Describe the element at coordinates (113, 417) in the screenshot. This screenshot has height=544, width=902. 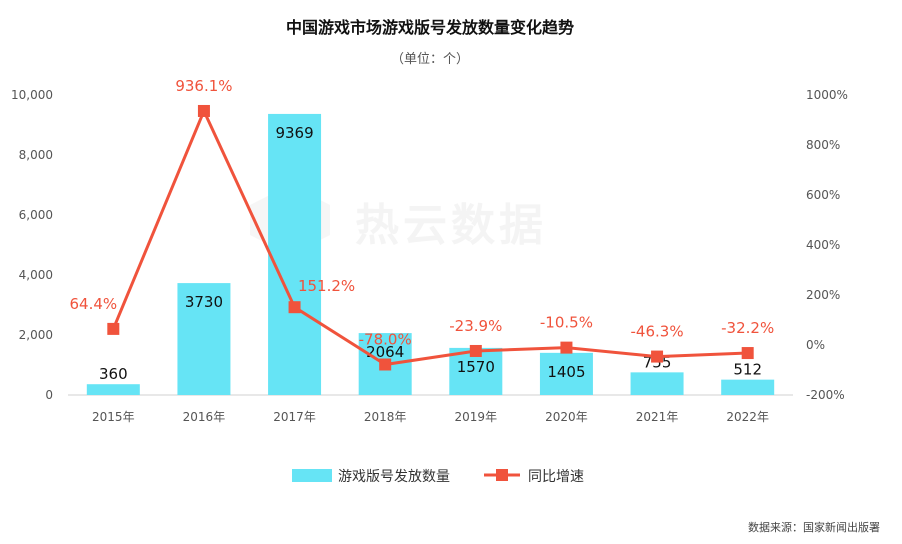
I see `x-tick-label: 2015年` at that location.